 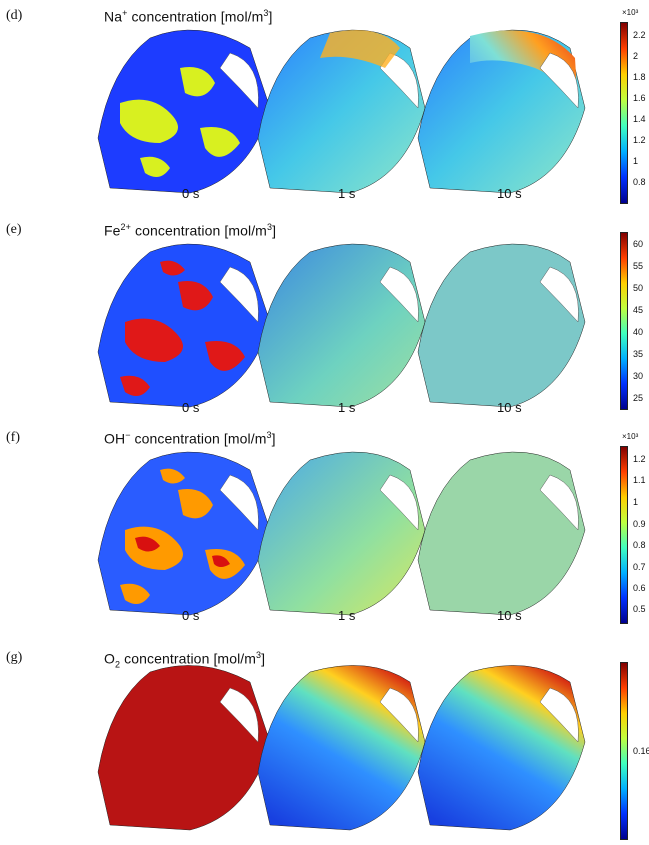 What do you see at coordinates (639, 609) in the screenshot?
I see `colorbar-tick: 0.5` at bounding box center [639, 609].